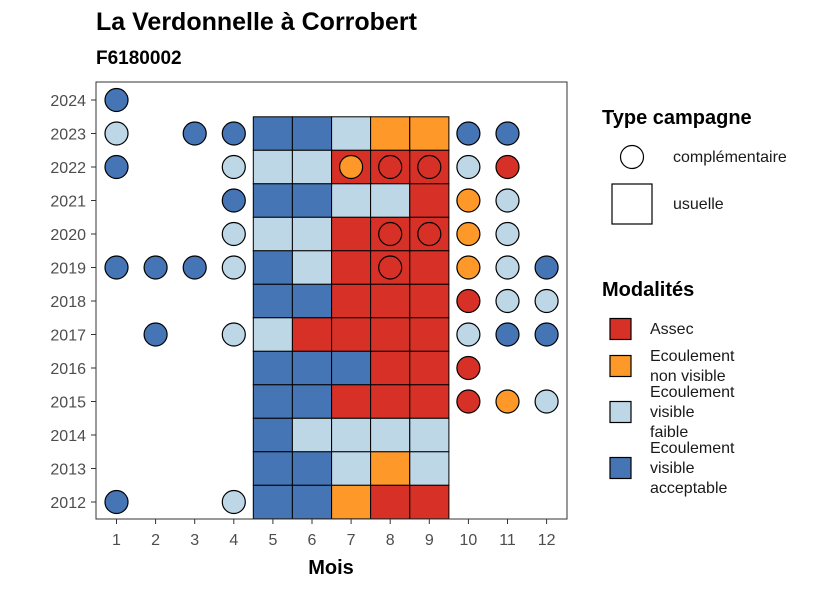 The height and width of the screenshot is (595, 826). Describe the element at coordinates (68, 101) in the screenshot. I see `y-tick-label: 2024` at that location.